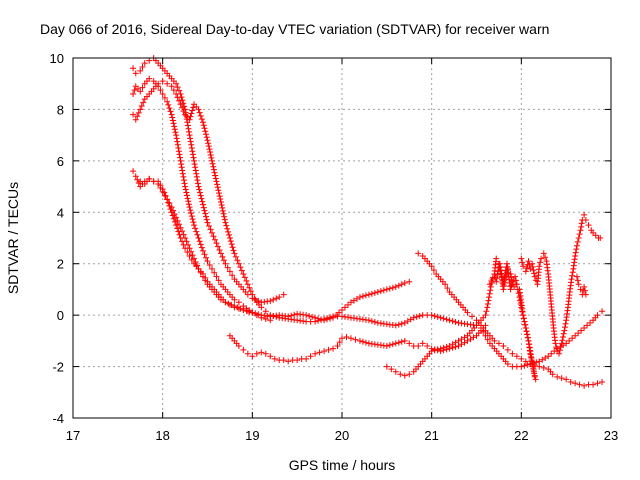 The width and height of the screenshot is (640, 480). I want to click on x-tick-label: 19, so click(252, 435).